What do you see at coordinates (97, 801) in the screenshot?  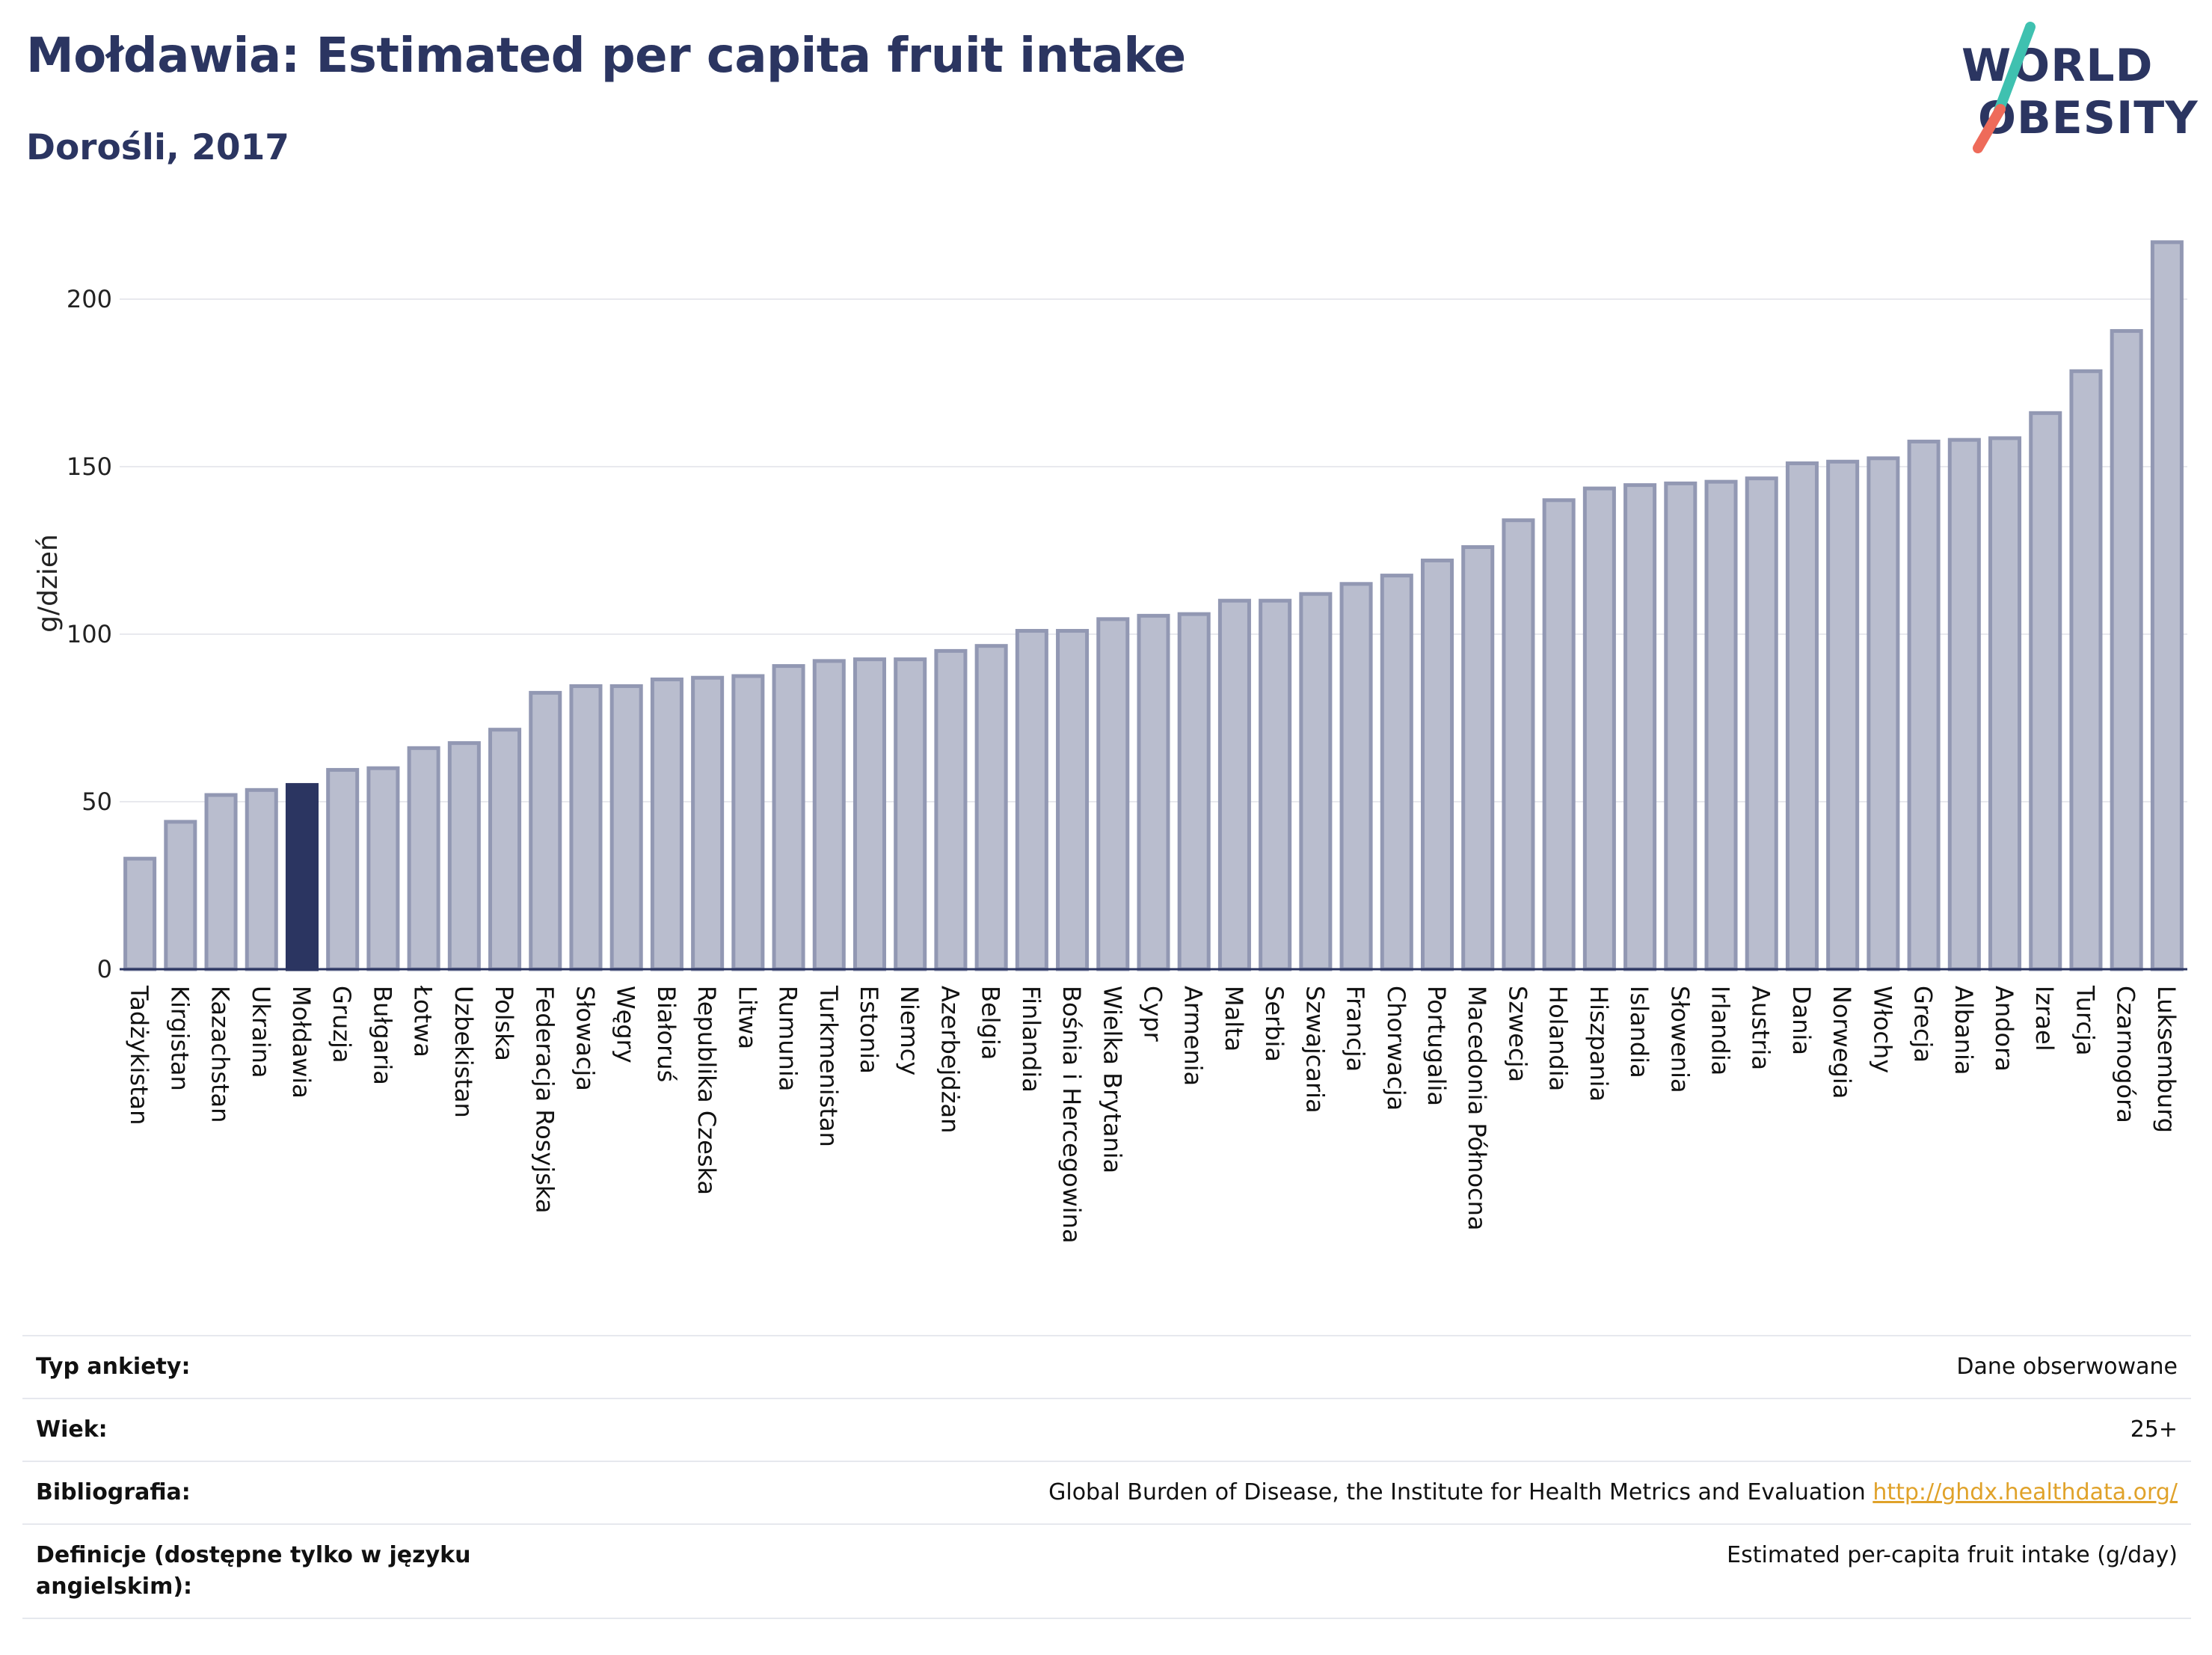 I see `y-tick-label: 50` at bounding box center [97, 801].